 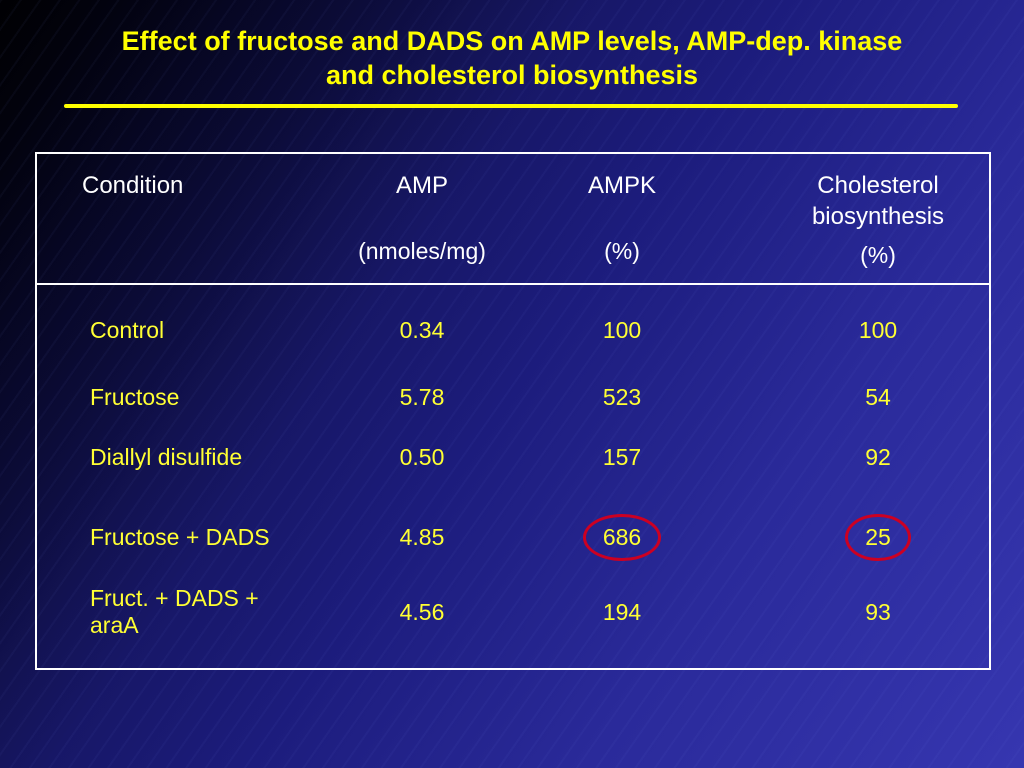 I want to click on cell-amp: 0.34, so click(x=422, y=329).